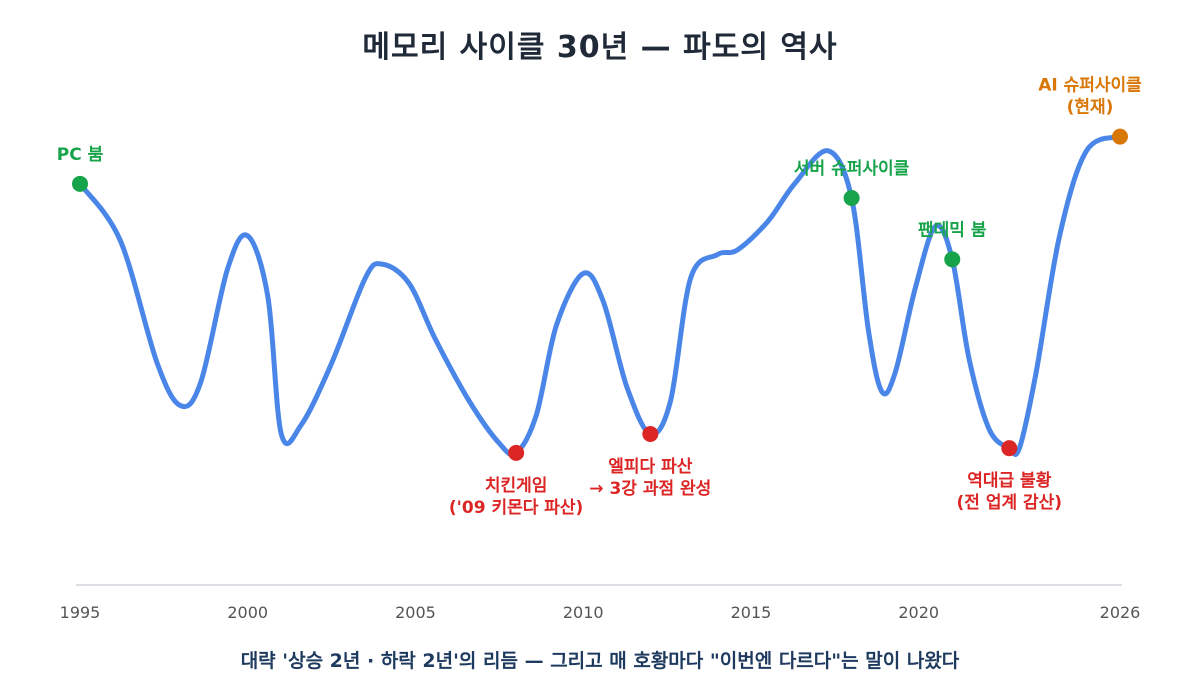 Image resolution: width=1200 pixels, height=675 pixels. Describe the element at coordinates (600, 47) in the screenshot. I see `chart-title: 메모리 사이클 30년 — 파도의 역사` at that location.